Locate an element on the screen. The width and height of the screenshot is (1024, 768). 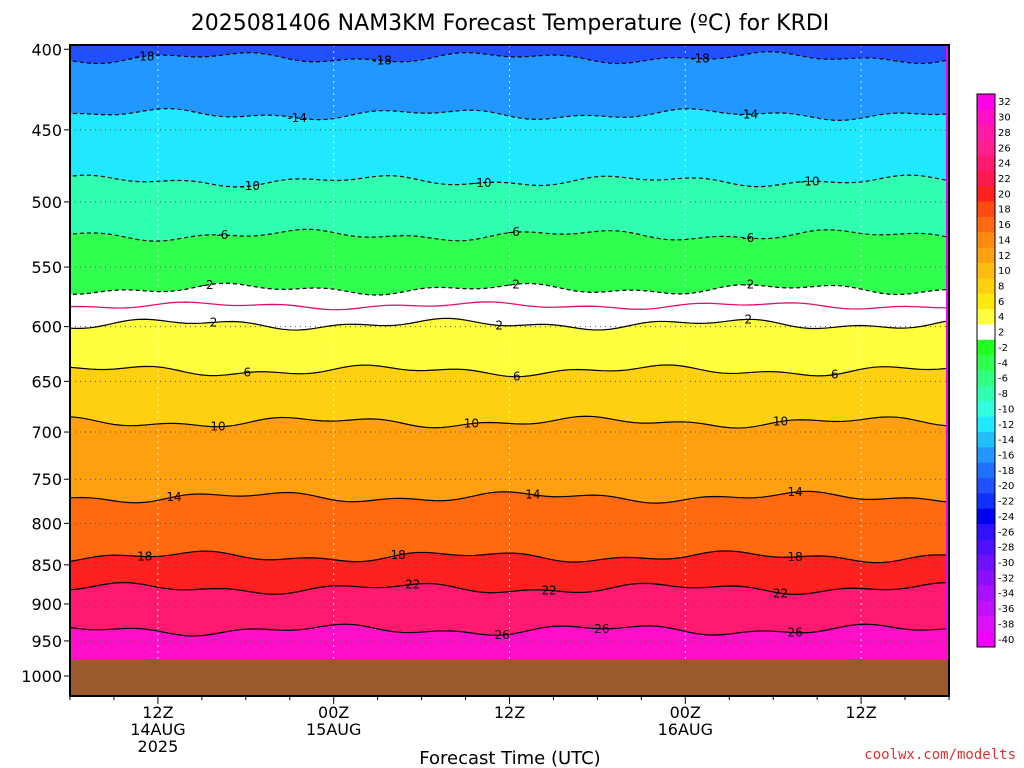
y-tick-label: 900 is located at coordinates (46, 604).